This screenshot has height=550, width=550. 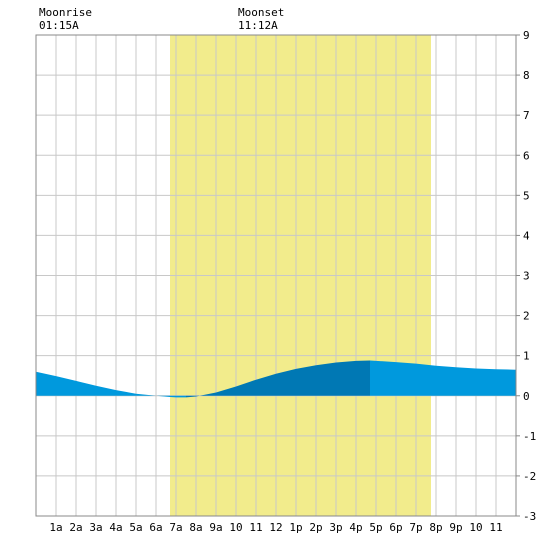 I want to click on y-tick-label: -3, so click(x=529, y=516).